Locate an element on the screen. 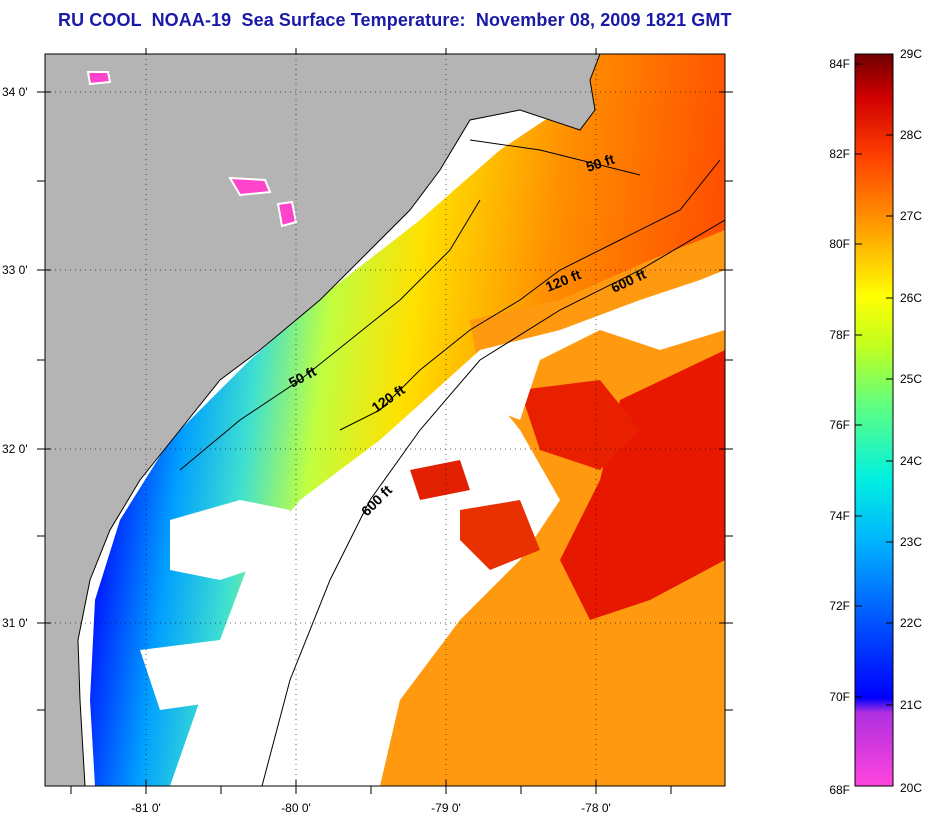  lat-label-33: 33 0' is located at coordinates (15, 270).